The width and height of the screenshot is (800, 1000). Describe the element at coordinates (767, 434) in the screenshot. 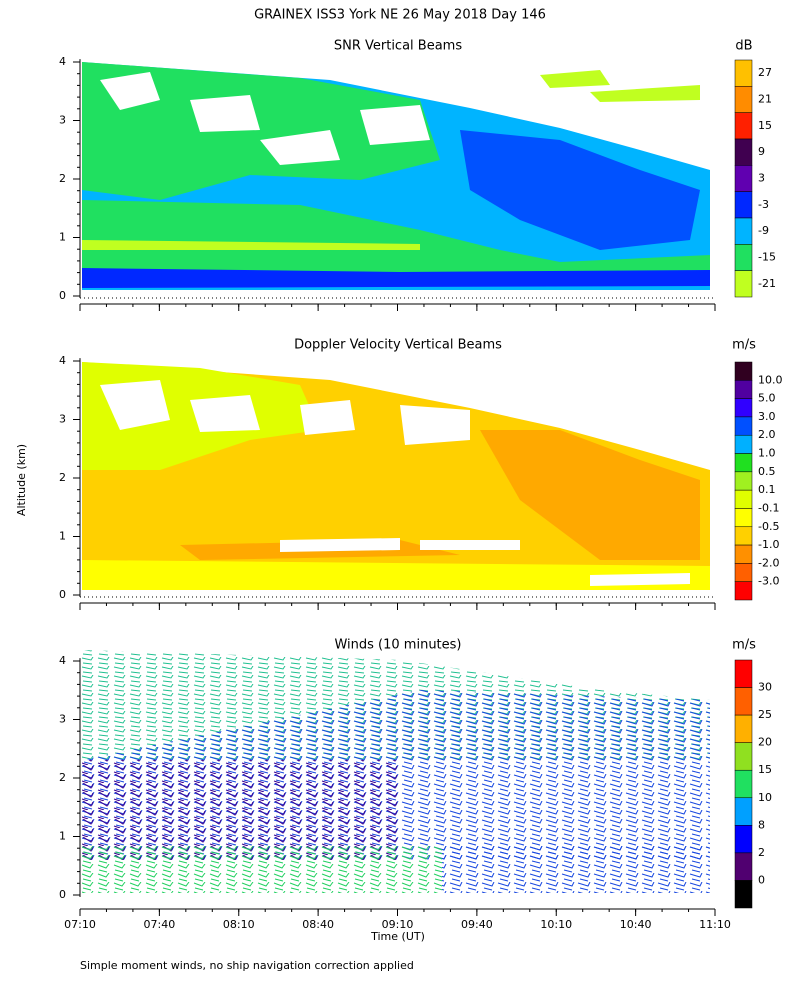

I see `colorbar-label: 2.0` at that location.